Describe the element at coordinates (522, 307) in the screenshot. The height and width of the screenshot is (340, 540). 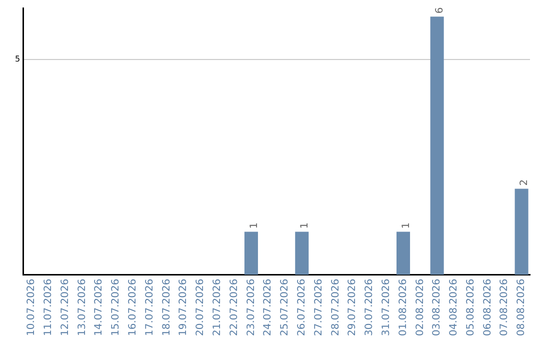
I see `x-tick-label: 08.08.2026` at that location.